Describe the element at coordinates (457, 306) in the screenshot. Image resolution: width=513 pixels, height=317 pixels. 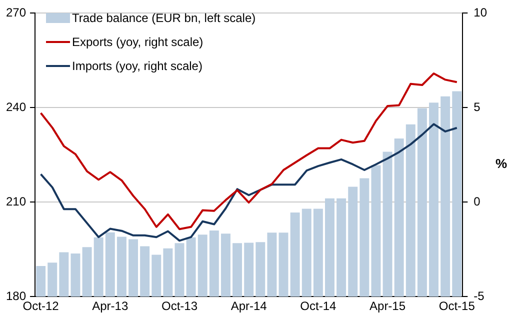
I see `x-tick-label: Oct-15` at that location.